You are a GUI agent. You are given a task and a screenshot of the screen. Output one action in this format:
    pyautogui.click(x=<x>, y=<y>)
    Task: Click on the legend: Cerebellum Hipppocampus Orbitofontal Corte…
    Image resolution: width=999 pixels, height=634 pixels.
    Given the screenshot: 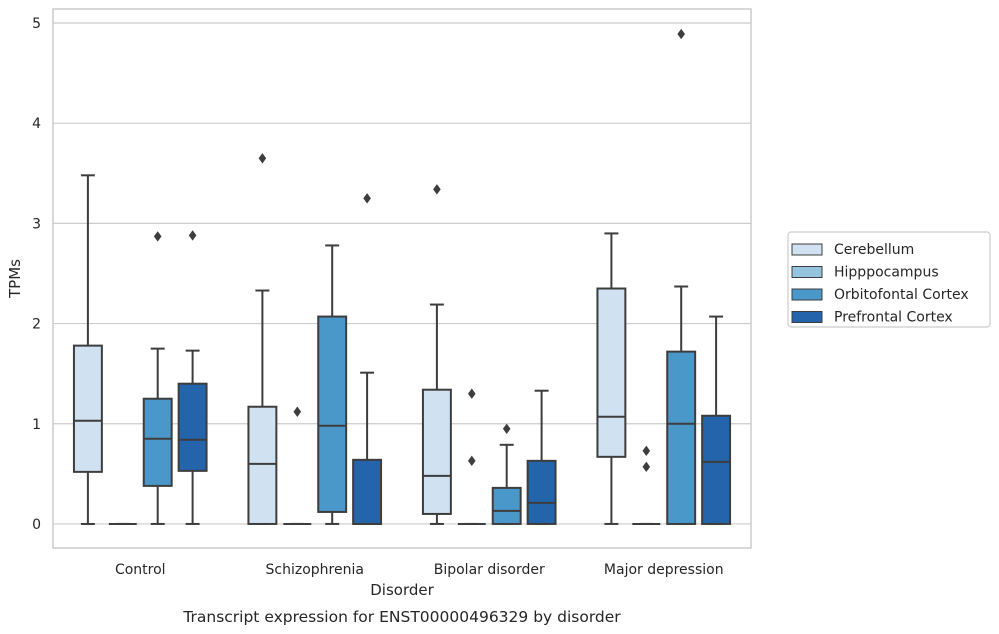 What is the action you would take?
    pyautogui.click(x=889, y=279)
    